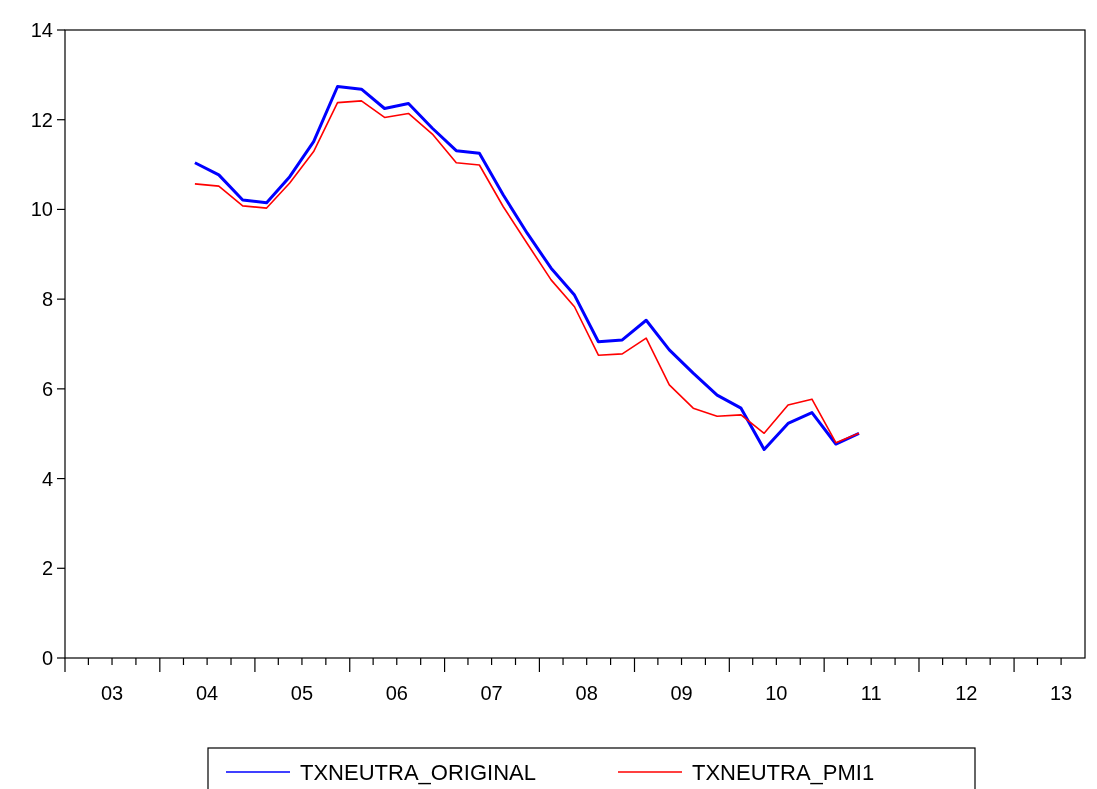  Describe the element at coordinates (1061, 693) in the screenshot. I see `x-tick-label: 13` at that location.